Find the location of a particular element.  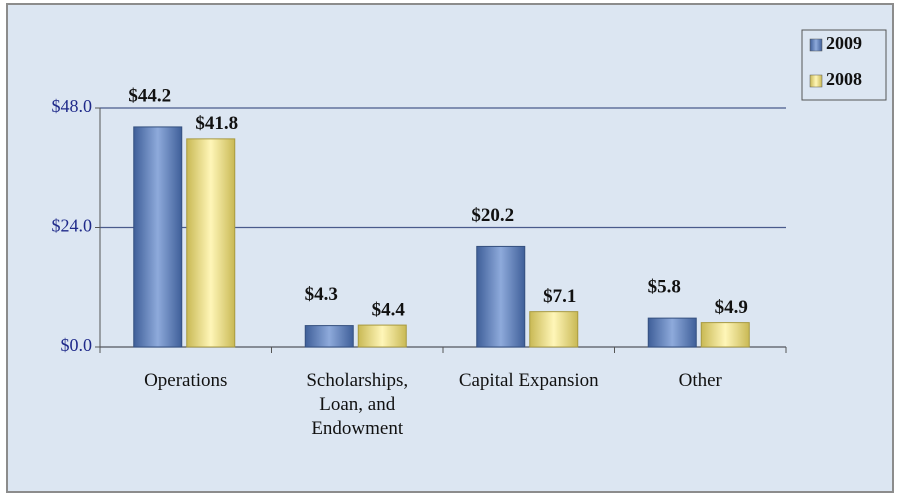

y-tick-label: $48.0 is located at coordinates (72, 106).